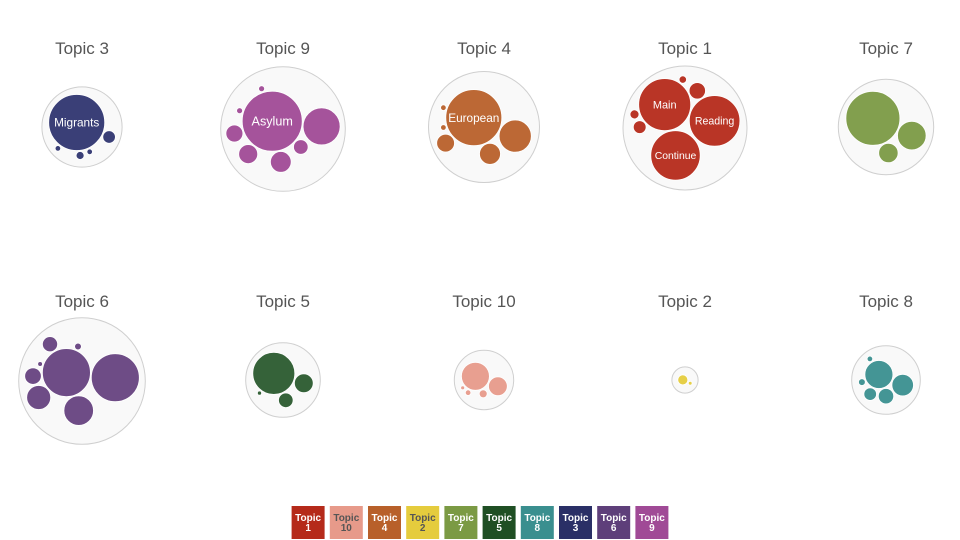 This screenshot has width=960, height=540. Describe the element at coordinates (484, 351) in the screenshot. I see `topic-panel-topic-10: Topic 10` at that location.